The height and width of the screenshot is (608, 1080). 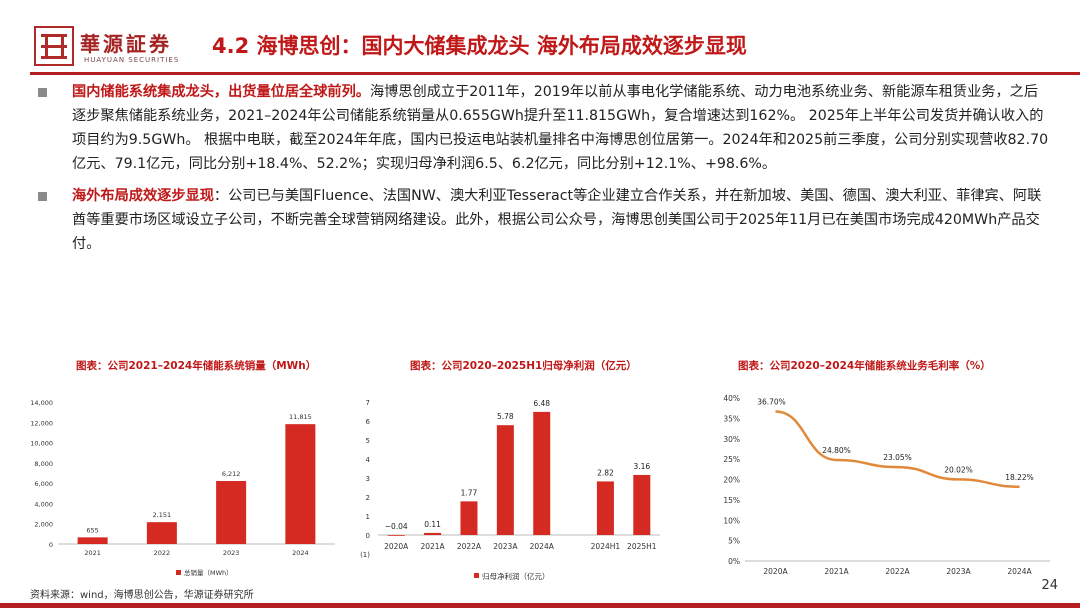 What do you see at coordinates (196, 366) in the screenshot?
I see `chart-title-sales-volume: 图表：公司2021–2024年储能系统销量（MWh）` at bounding box center [196, 366].